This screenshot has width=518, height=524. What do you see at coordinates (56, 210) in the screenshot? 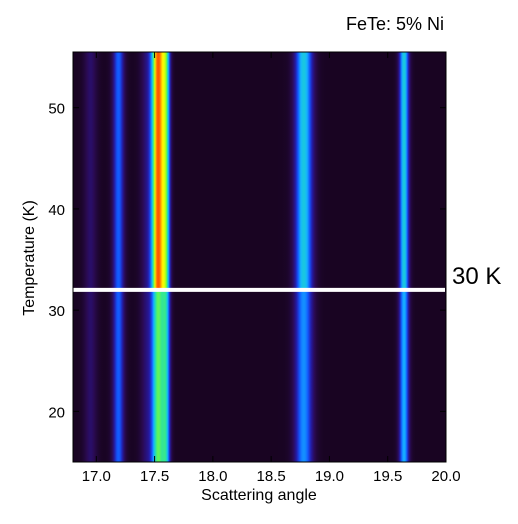
I see `y-tick-label: 40` at bounding box center [56, 210].